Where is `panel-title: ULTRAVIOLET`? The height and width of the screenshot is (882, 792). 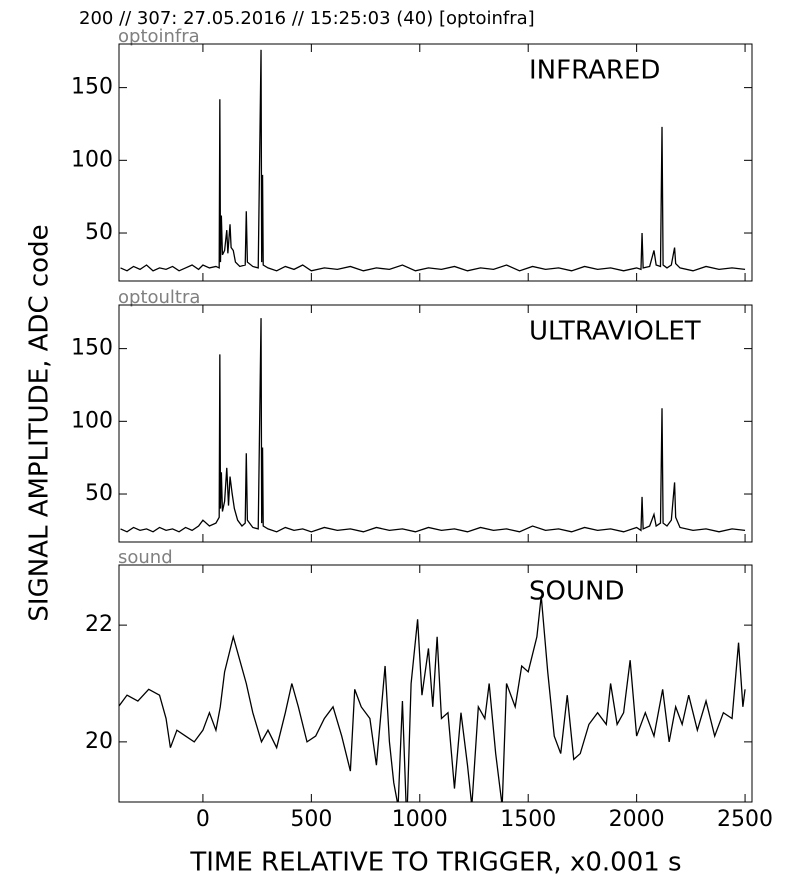 panel-title: ULTRAVIOLET is located at coordinates (615, 332).